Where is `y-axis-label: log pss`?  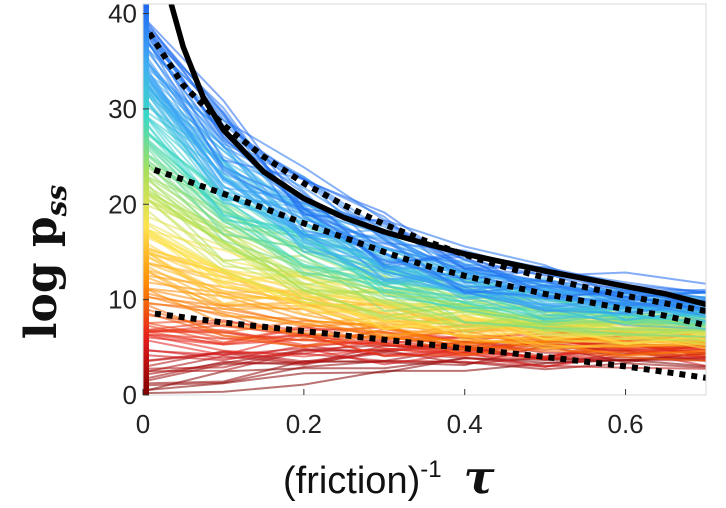 y-axis-label: log pss is located at coordinates (44, 262).